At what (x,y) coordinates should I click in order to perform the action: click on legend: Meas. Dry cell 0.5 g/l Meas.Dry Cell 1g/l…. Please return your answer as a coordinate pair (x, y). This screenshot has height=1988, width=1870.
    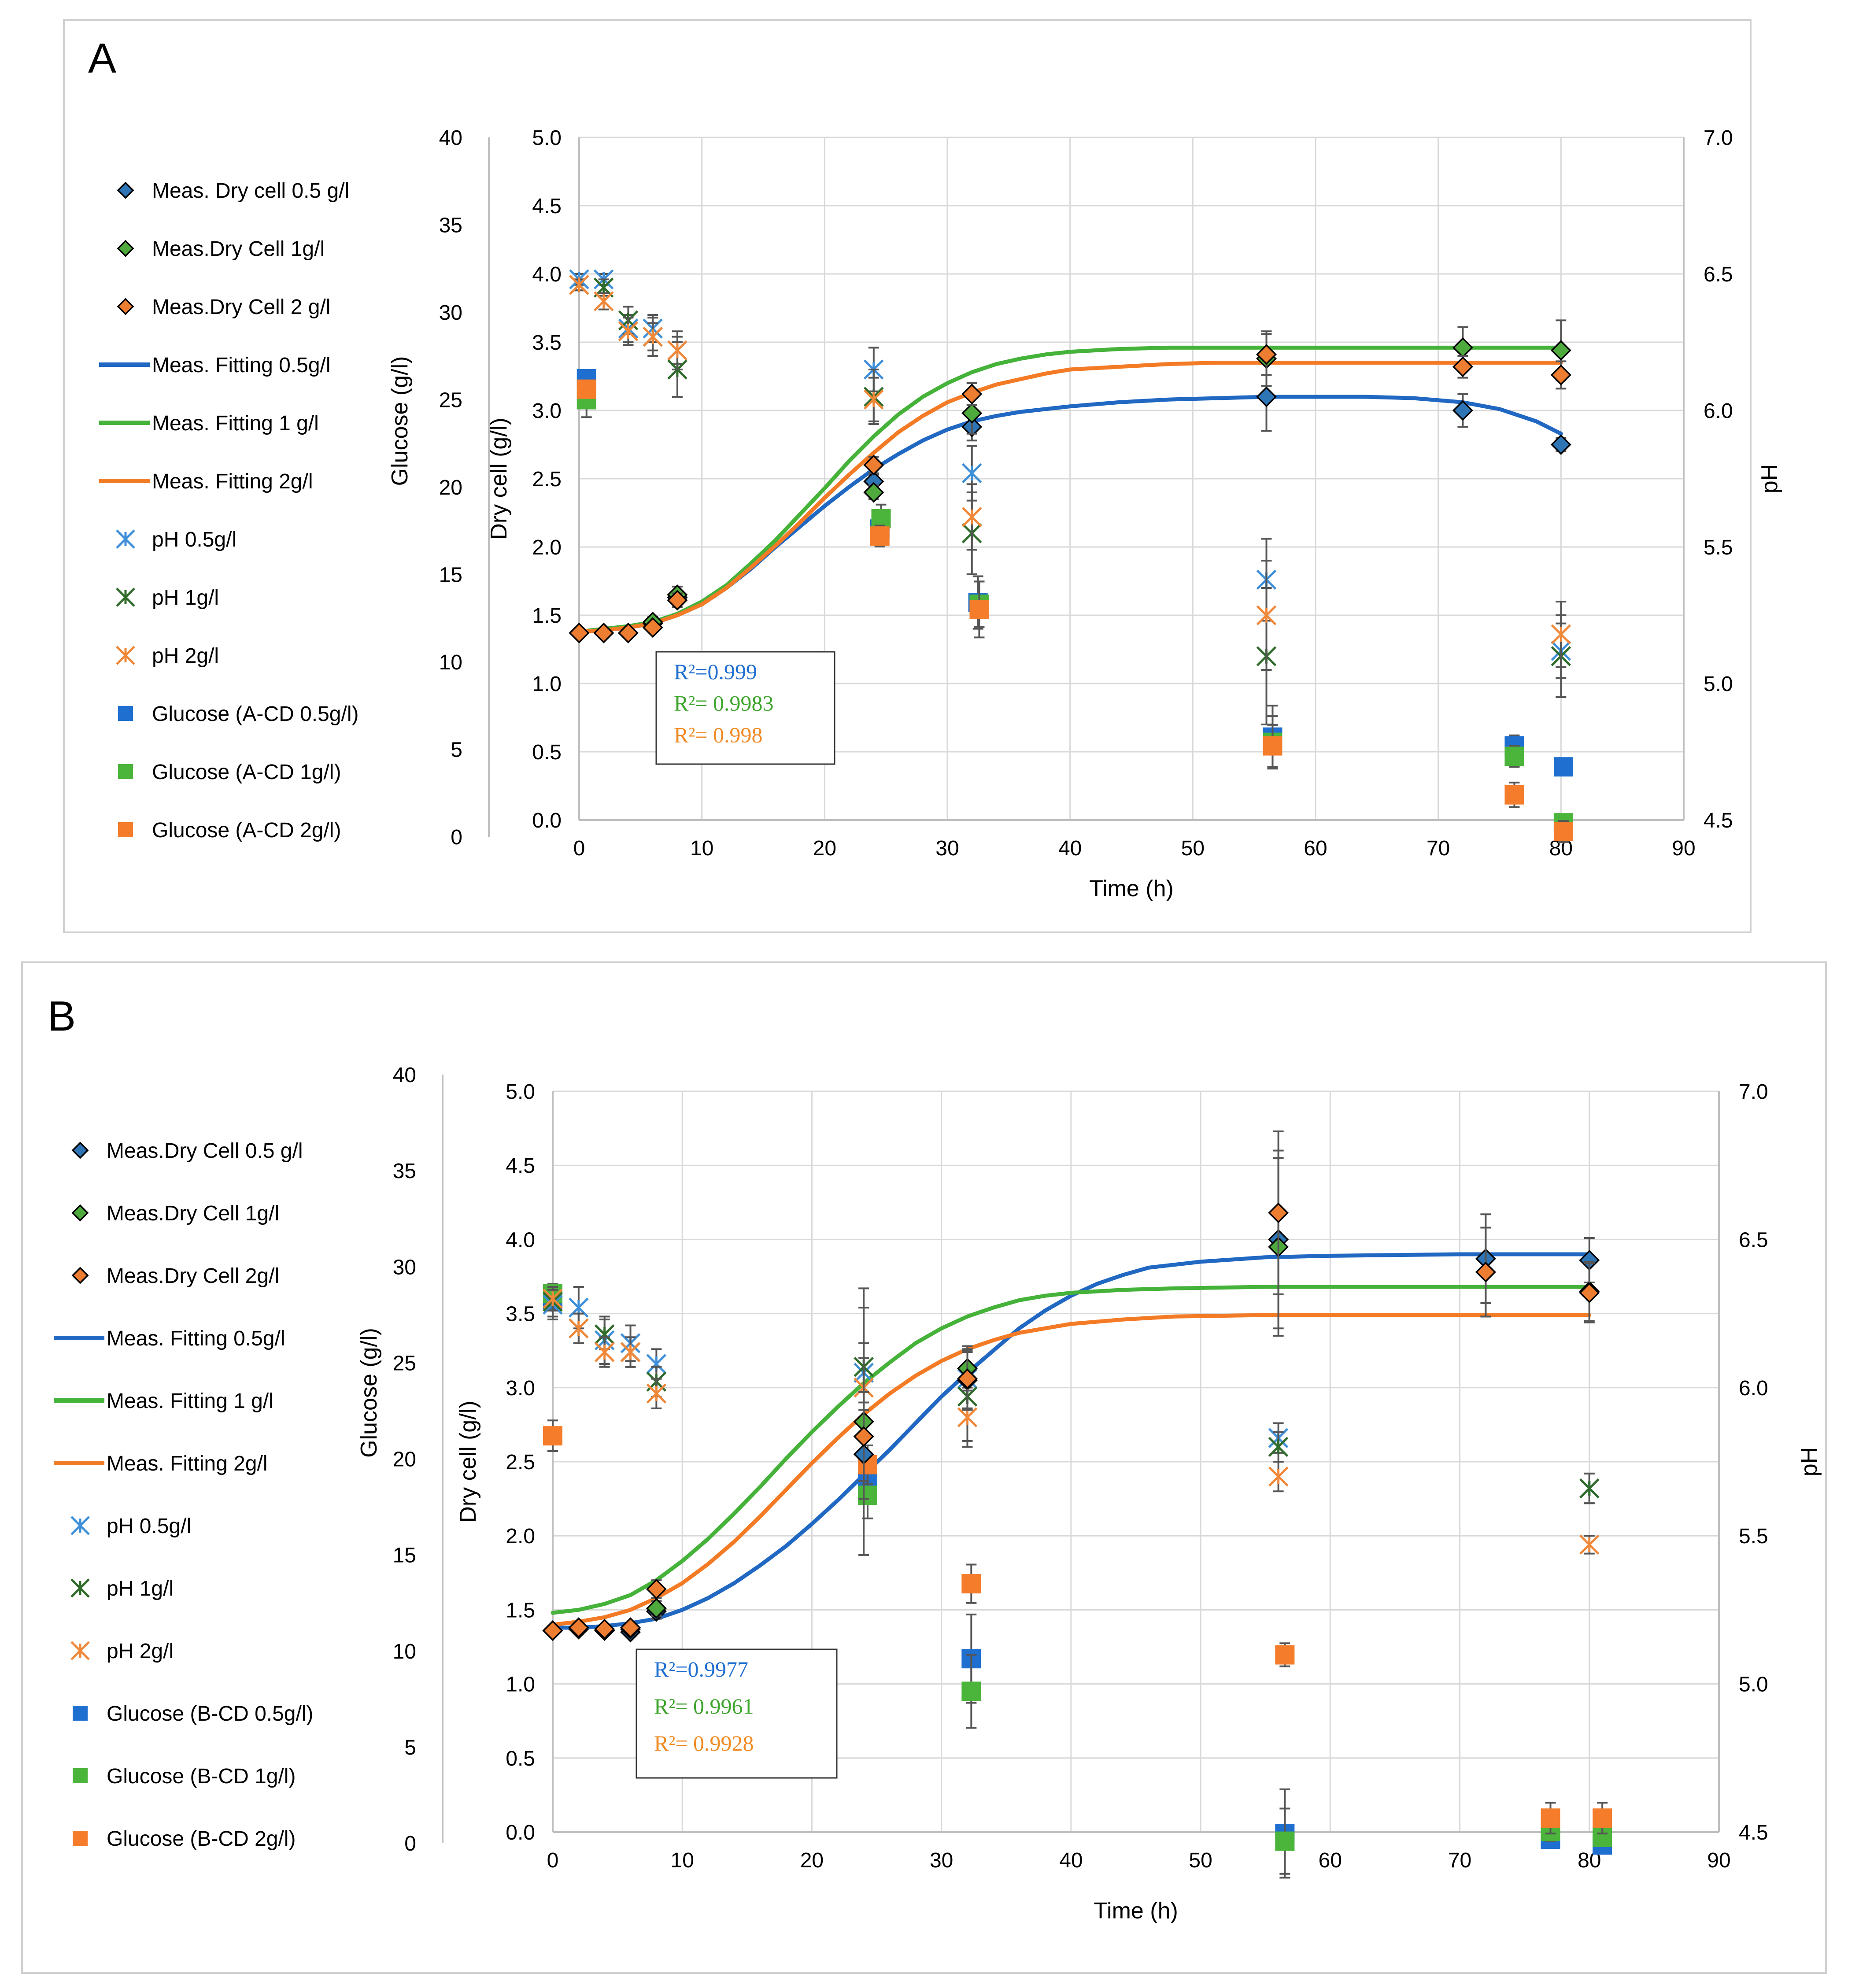
    Looking at the image, I should click on (228, 511).